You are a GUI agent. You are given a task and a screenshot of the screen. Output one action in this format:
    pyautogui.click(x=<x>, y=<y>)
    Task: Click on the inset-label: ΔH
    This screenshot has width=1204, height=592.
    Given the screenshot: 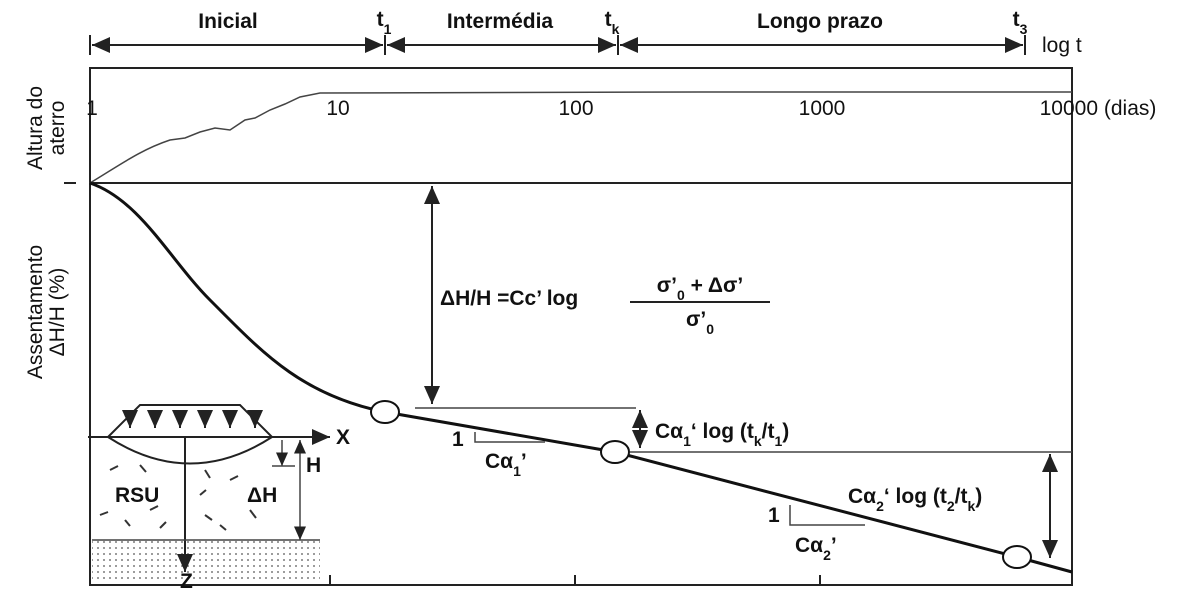 What is the action you would take?
    pyautogui.click(x=262, y=495)
    